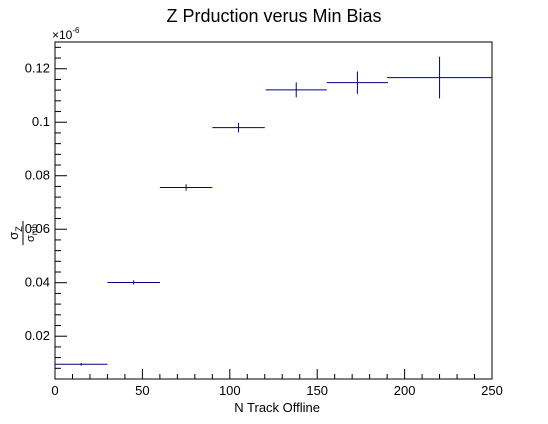 The height and width of the screenshot is (424, 548). Describe the element at coordinates (142, 390) in the screenshot. I see `x-tick-label: 50` at that location.